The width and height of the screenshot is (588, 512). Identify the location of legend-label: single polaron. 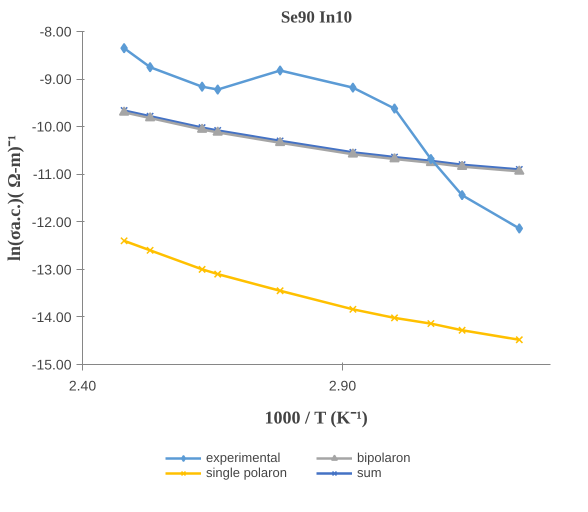
(247, 472).